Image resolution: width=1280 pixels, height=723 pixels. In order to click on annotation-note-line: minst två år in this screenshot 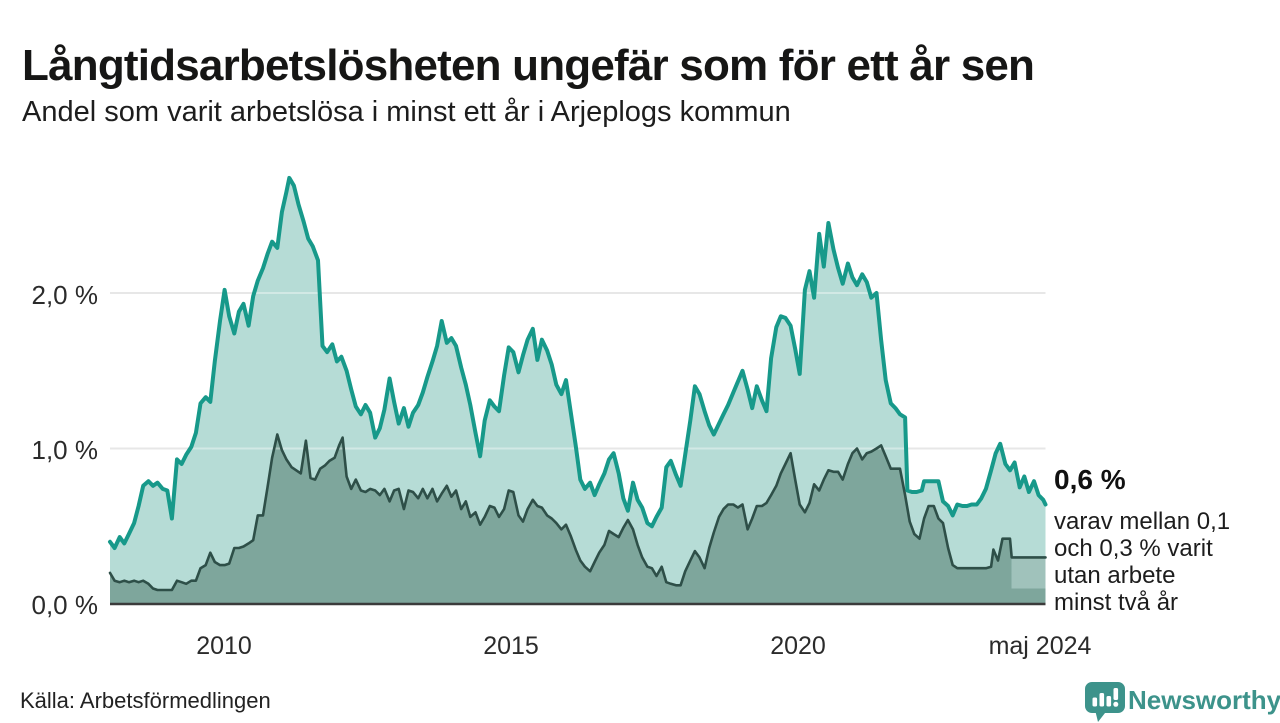, I will do `click(1116, 602)`.